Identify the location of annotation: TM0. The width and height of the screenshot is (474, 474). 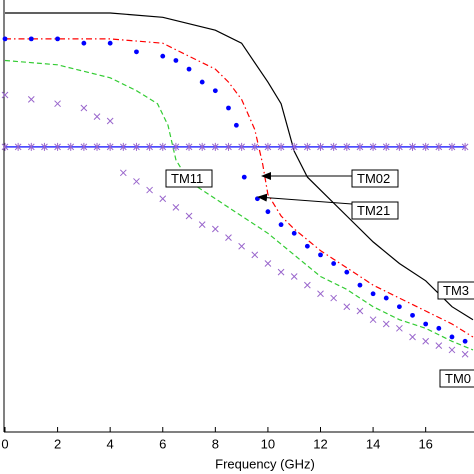
(458, 378).